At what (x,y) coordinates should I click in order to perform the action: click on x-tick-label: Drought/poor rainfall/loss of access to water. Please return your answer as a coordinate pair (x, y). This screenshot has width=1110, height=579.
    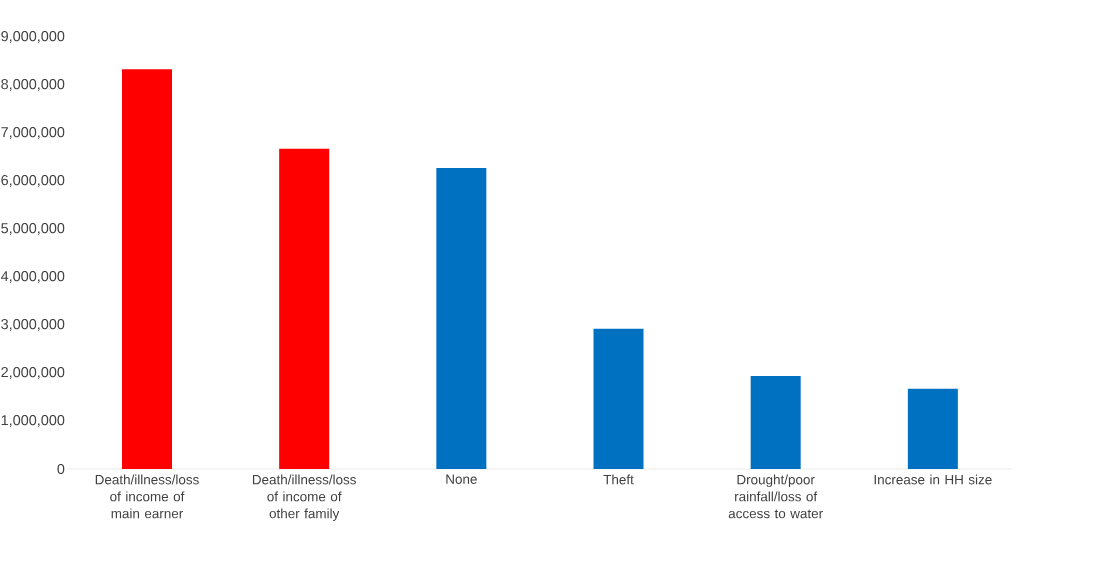
    Looking at the image, I should click on (775, 496).